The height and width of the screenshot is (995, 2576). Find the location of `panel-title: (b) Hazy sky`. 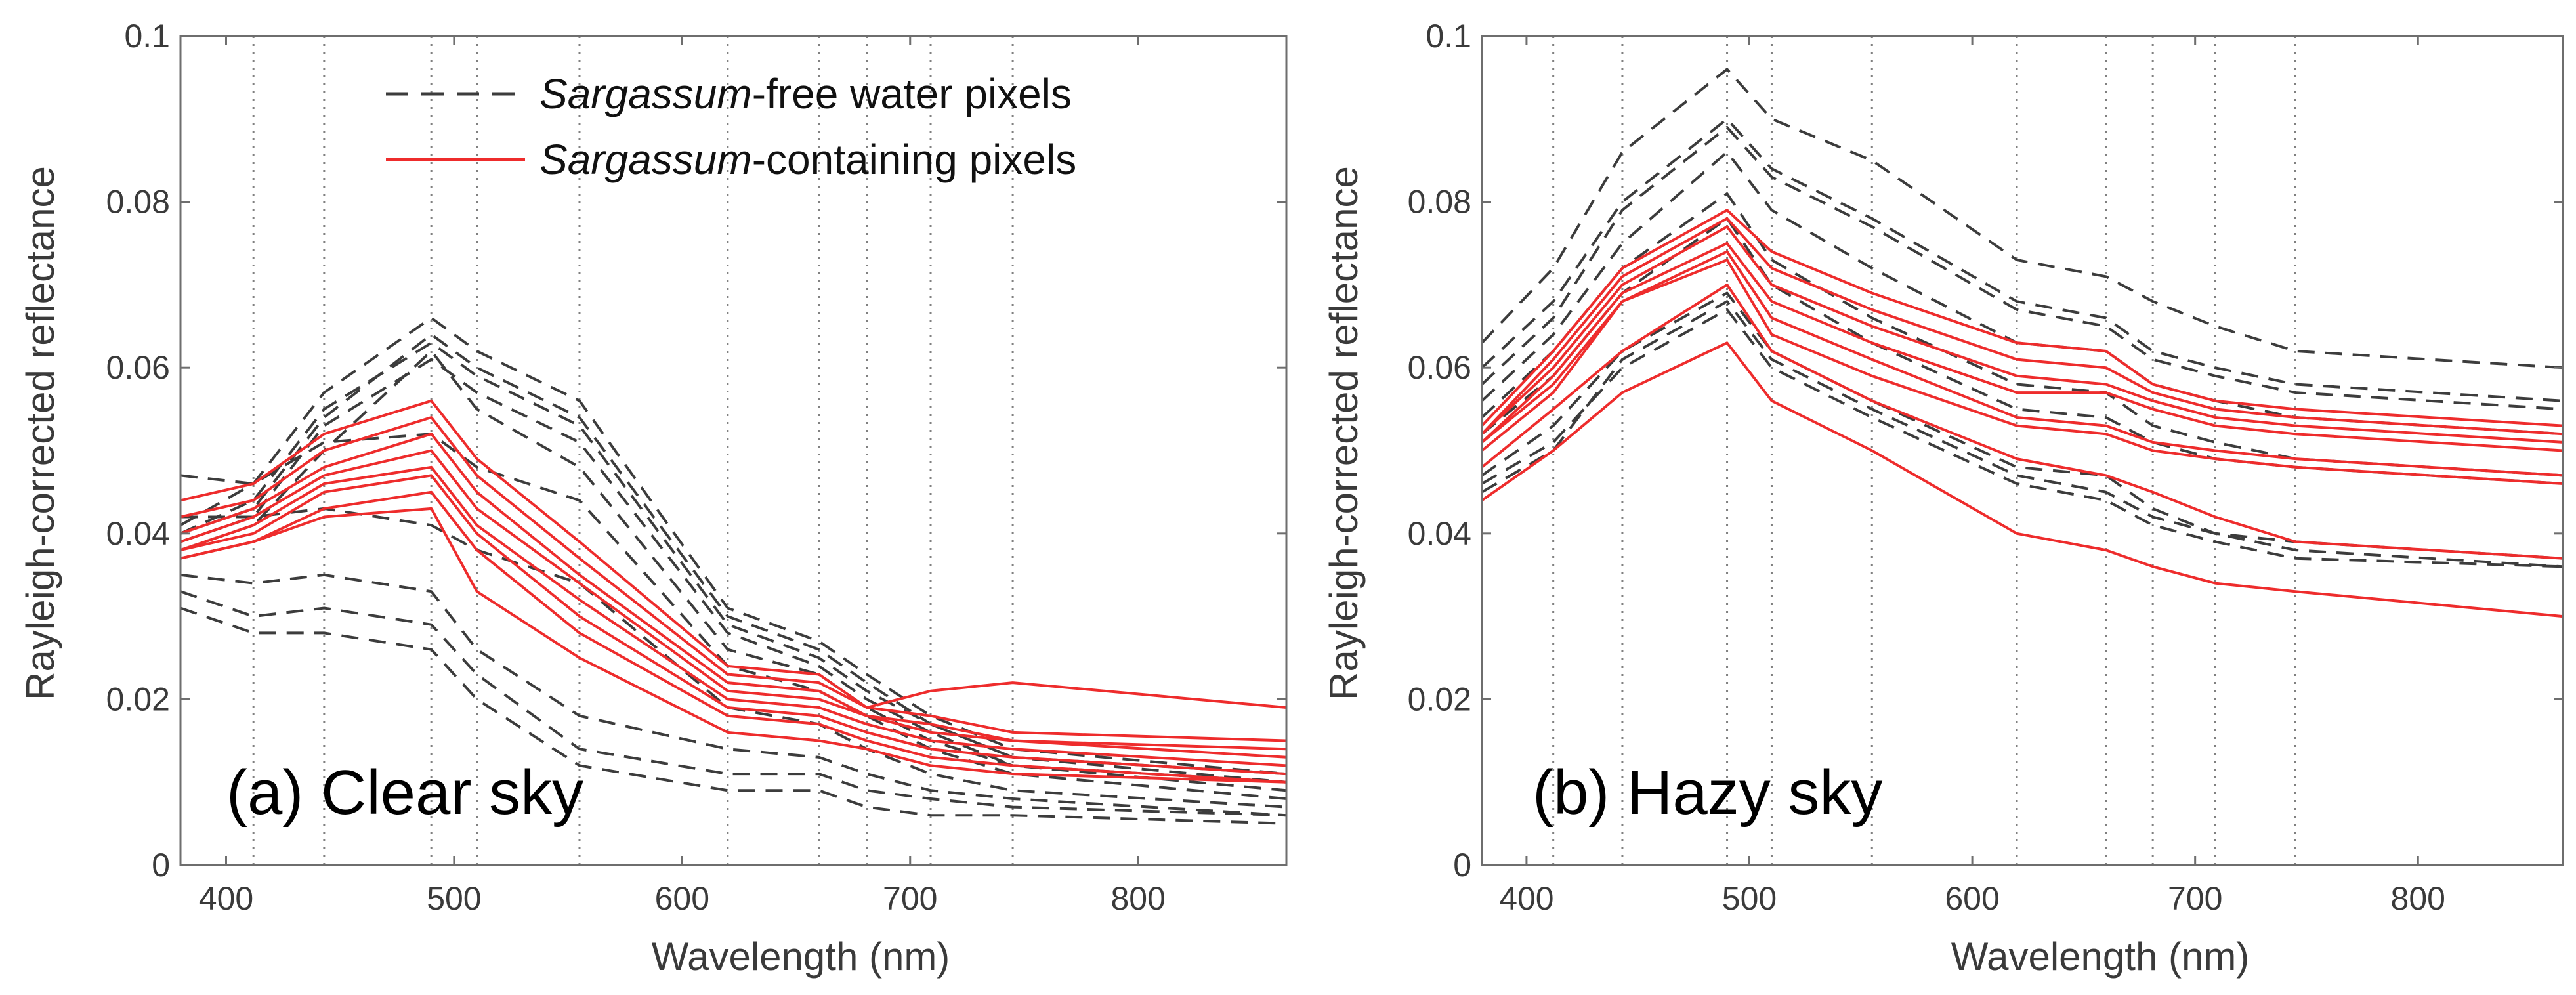

panel-title: (b) Hazy sky is located at coordinates (1707, 792).